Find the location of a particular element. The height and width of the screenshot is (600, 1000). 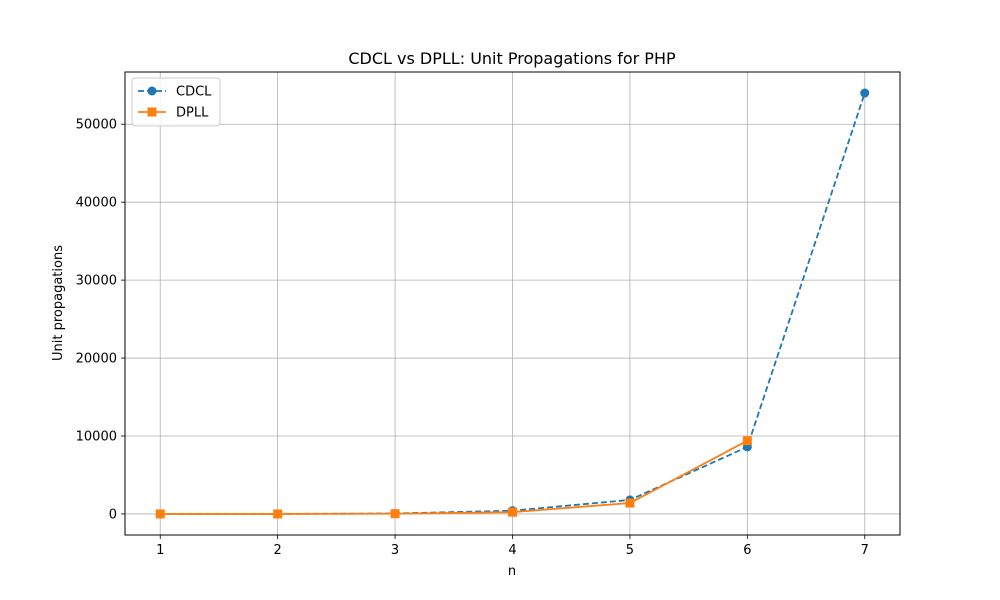

x-tick-label: 5 is located at coordinates (630, 550).